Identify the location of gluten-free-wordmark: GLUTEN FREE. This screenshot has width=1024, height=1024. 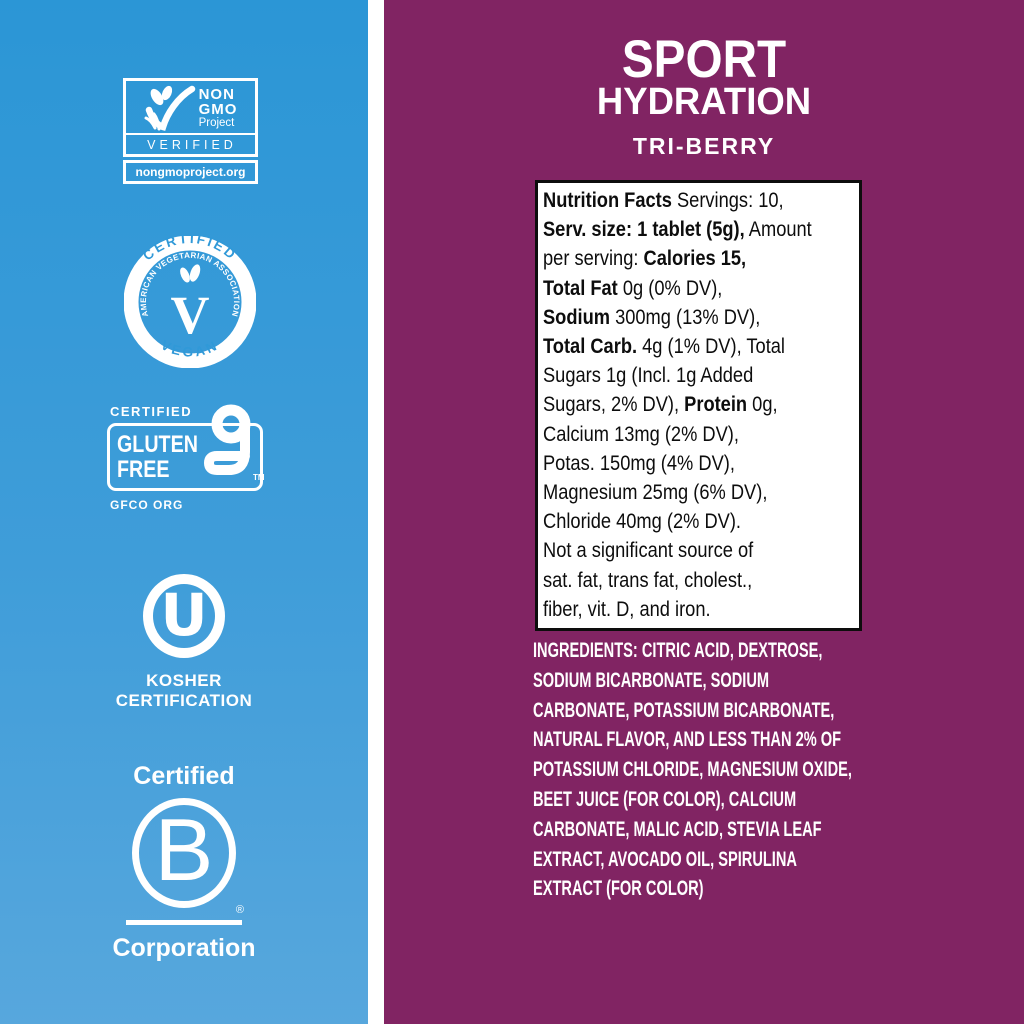
(157, 457).